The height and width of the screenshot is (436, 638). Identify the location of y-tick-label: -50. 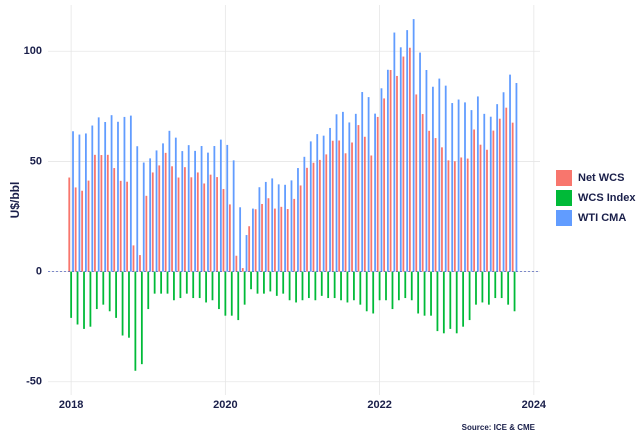
(34, 382).